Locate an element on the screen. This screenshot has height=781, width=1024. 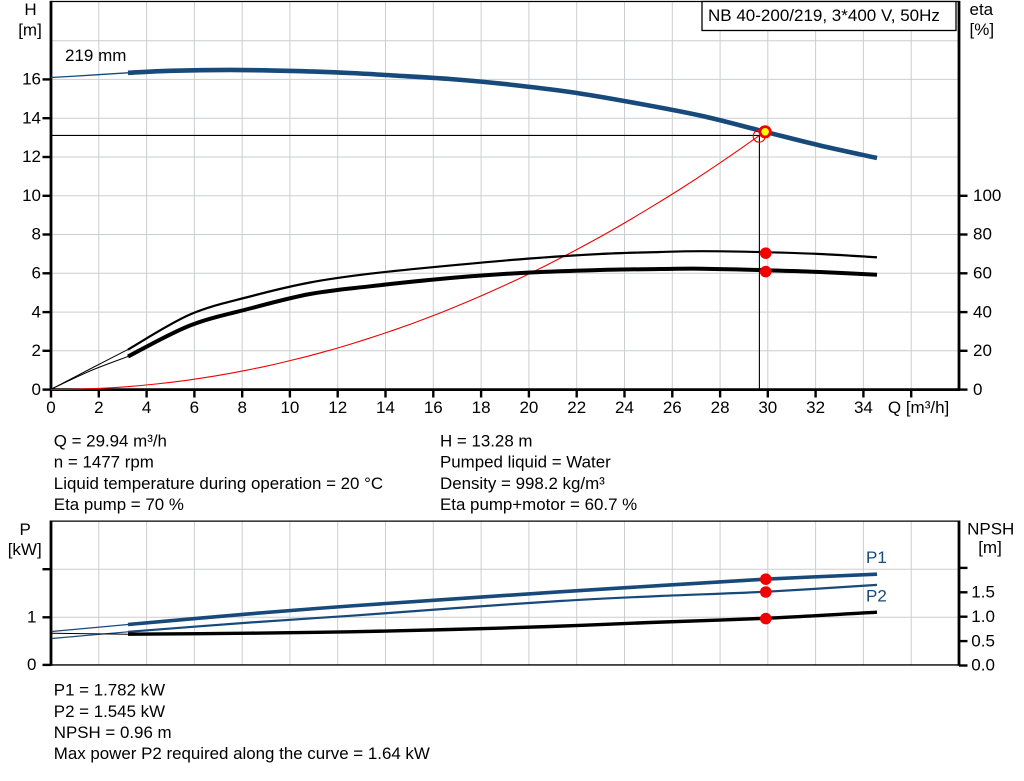
svg-text: 18 is located at coordinates (481, 407).